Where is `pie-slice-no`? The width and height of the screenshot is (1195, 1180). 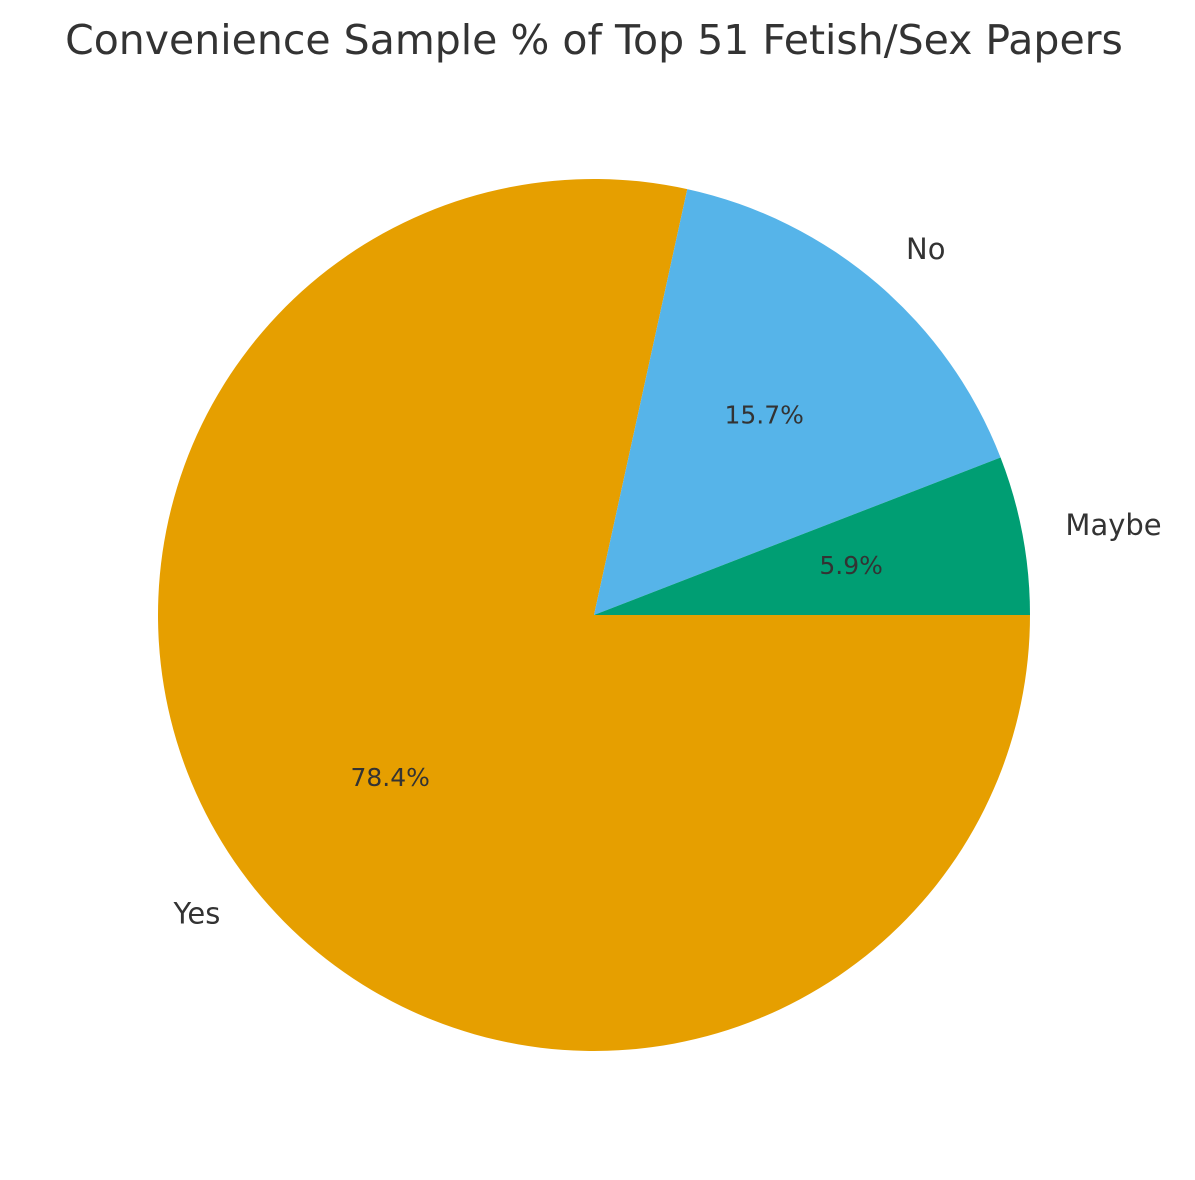
pie-slice-no is located at coordinates (797, 402).